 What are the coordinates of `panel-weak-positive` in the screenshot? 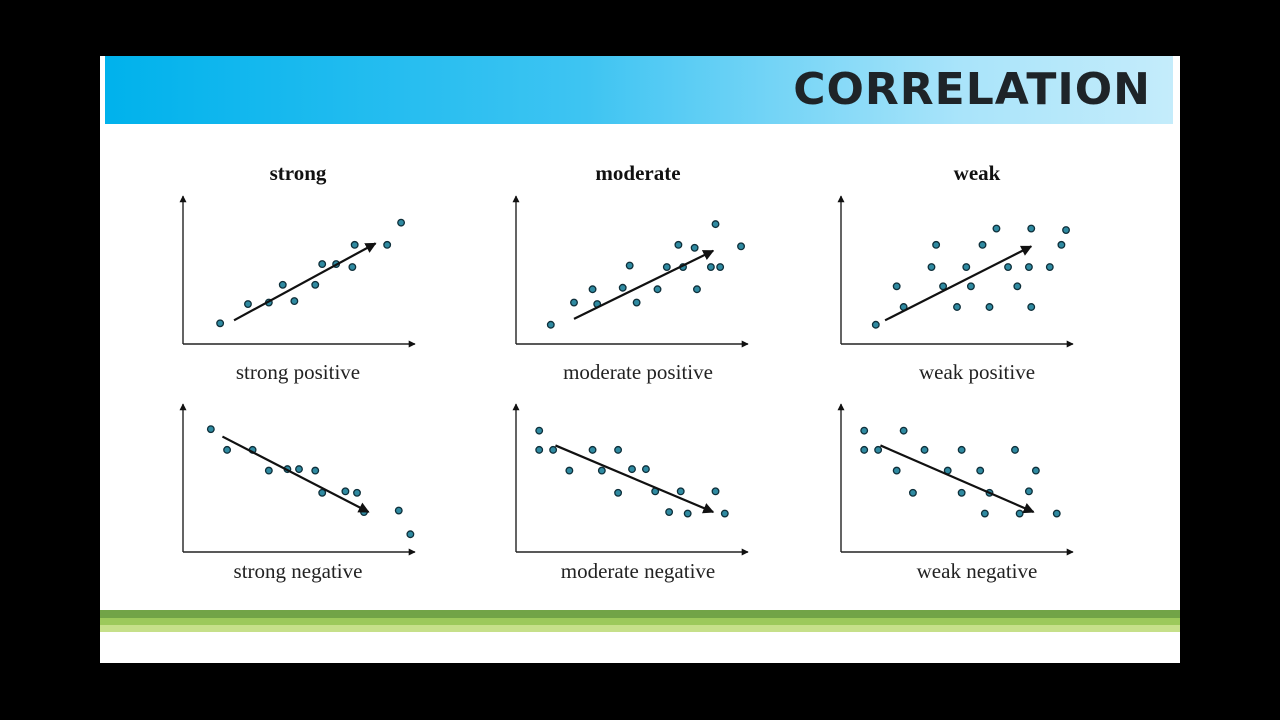 It's located at (955, 271).